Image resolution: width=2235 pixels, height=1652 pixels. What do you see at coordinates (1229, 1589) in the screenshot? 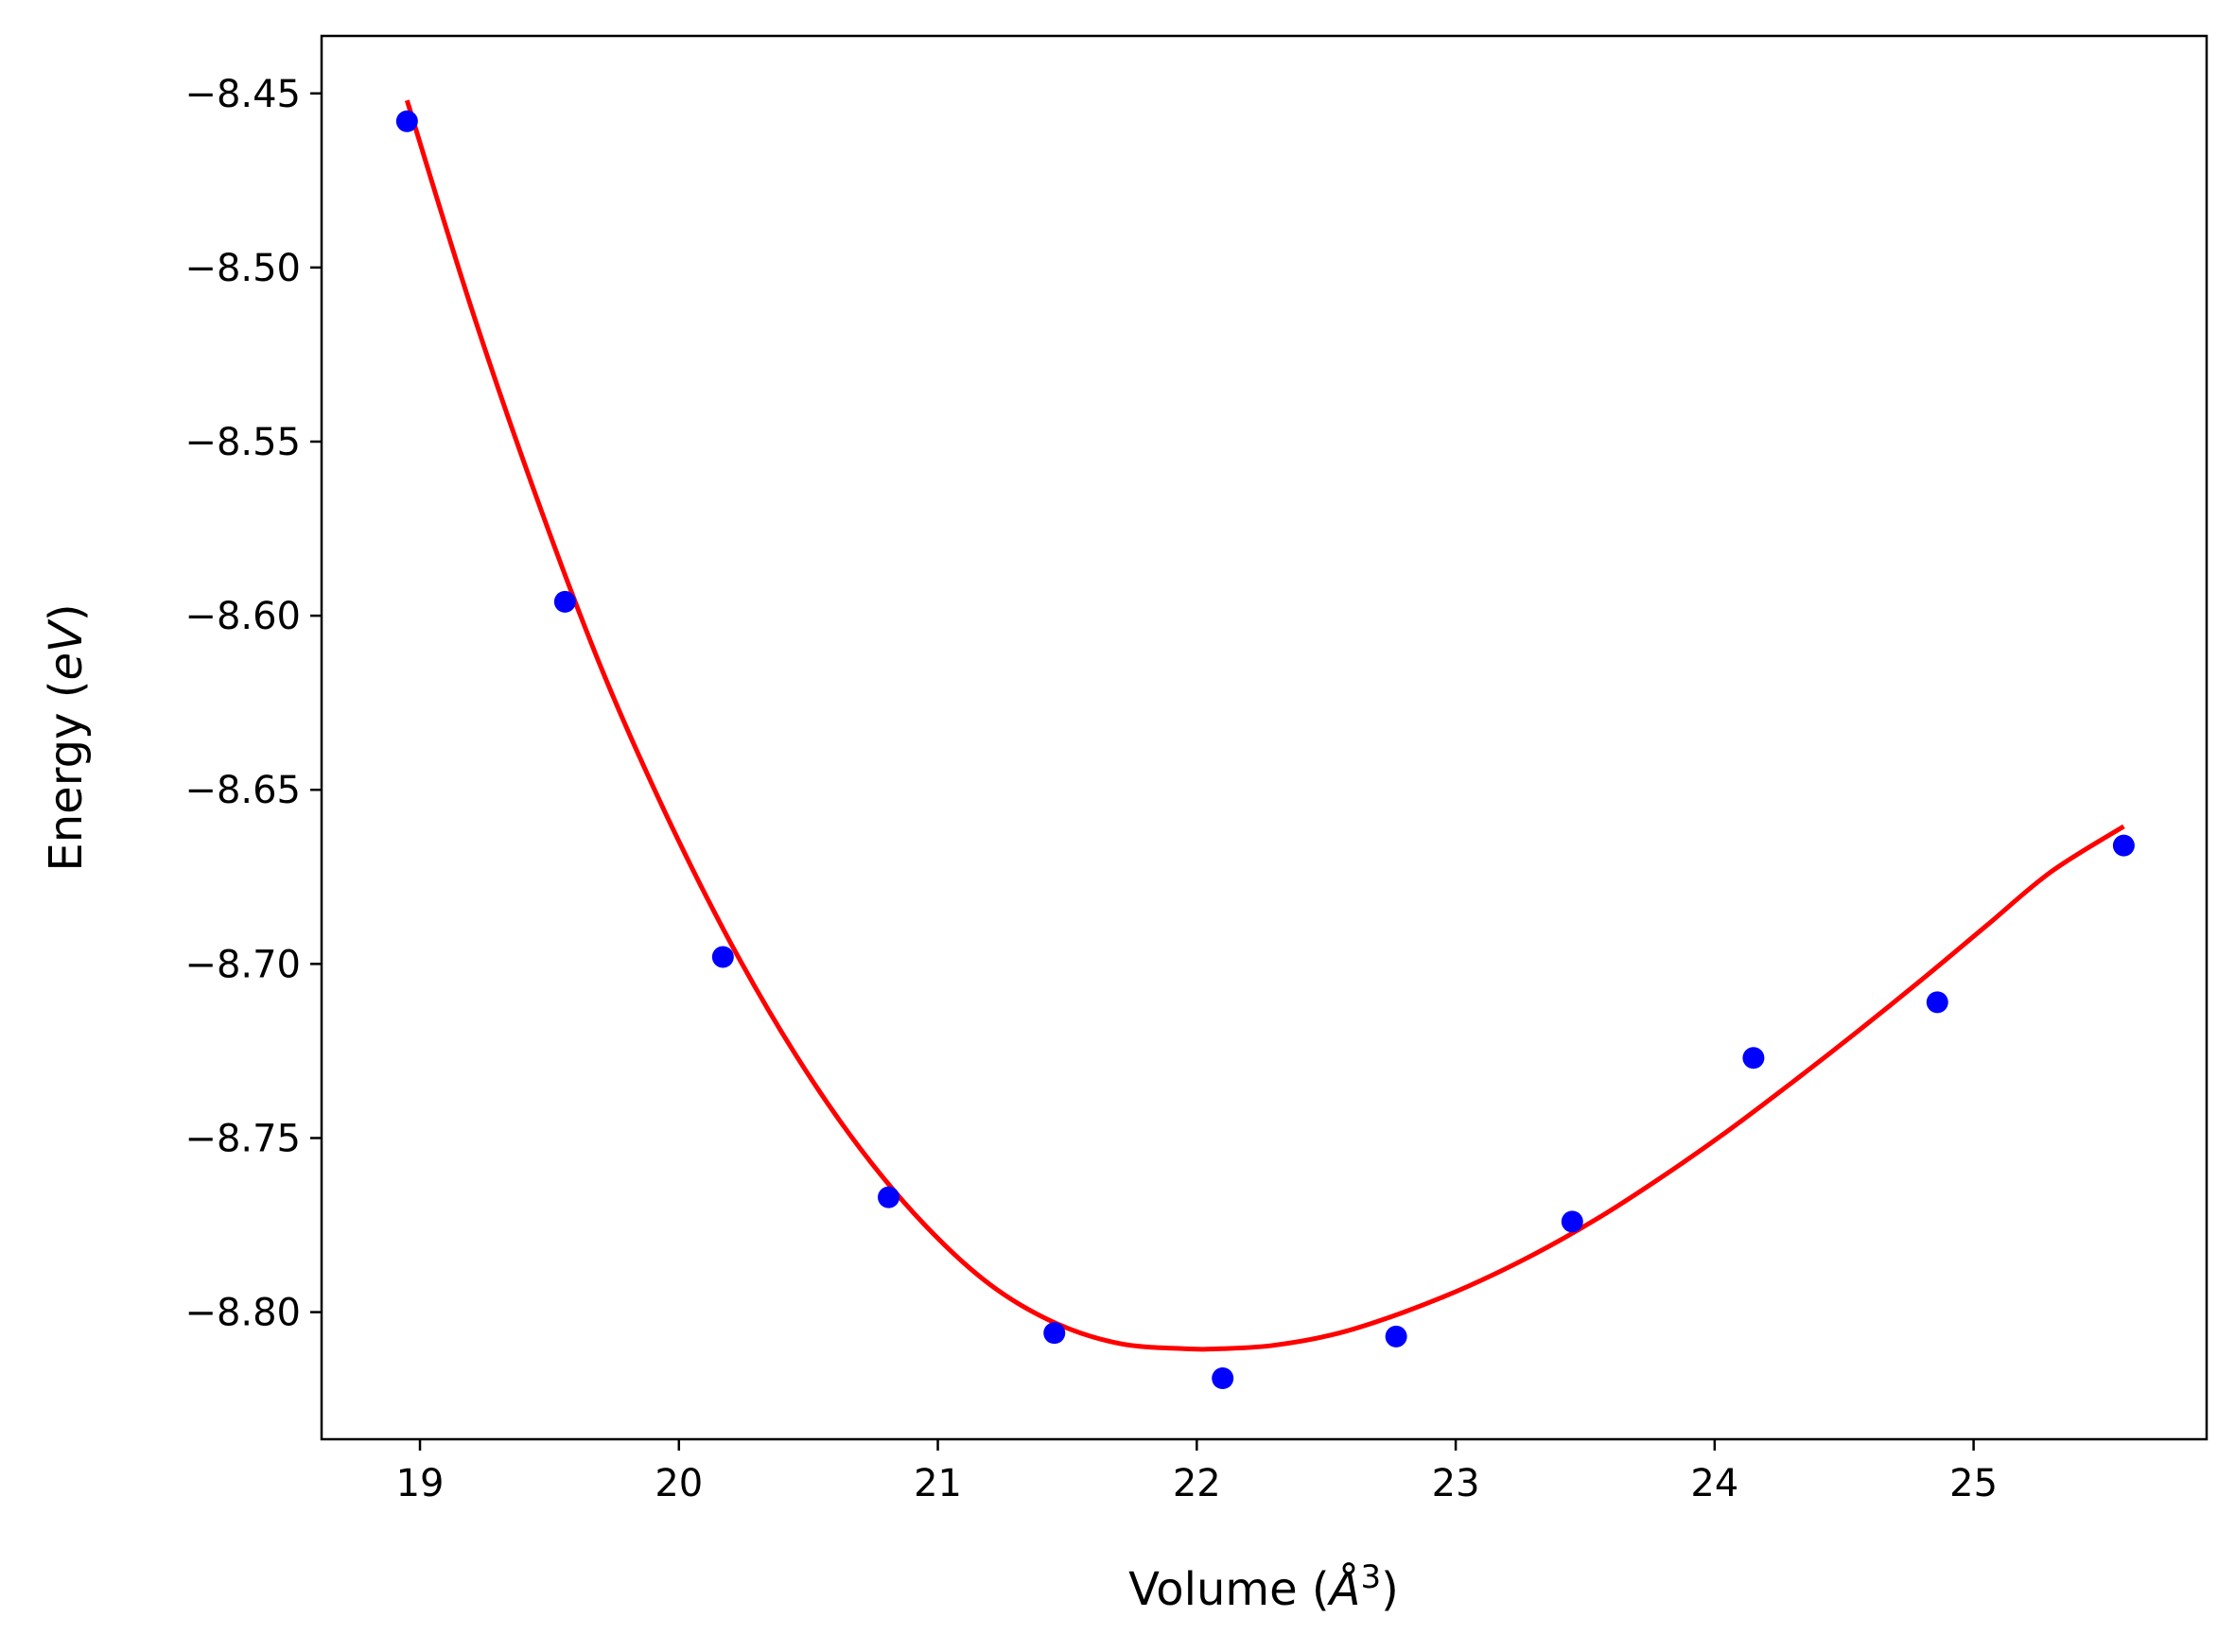
I see `x-axis-label-prefix: Volume (` at bounding box center [1229, 1589].